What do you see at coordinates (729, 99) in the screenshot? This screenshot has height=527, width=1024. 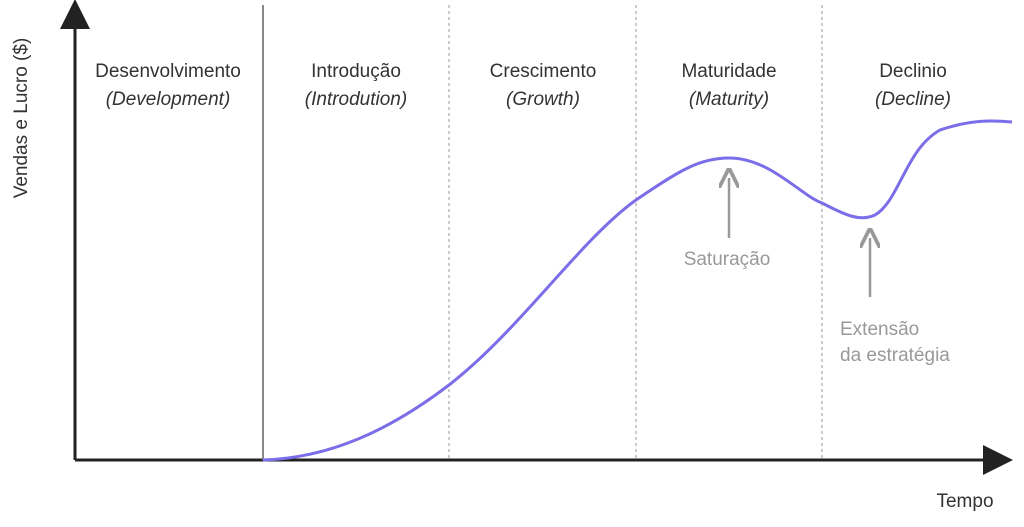 I see `stage-english: (Maturity)` at bounding box center [729, 99].